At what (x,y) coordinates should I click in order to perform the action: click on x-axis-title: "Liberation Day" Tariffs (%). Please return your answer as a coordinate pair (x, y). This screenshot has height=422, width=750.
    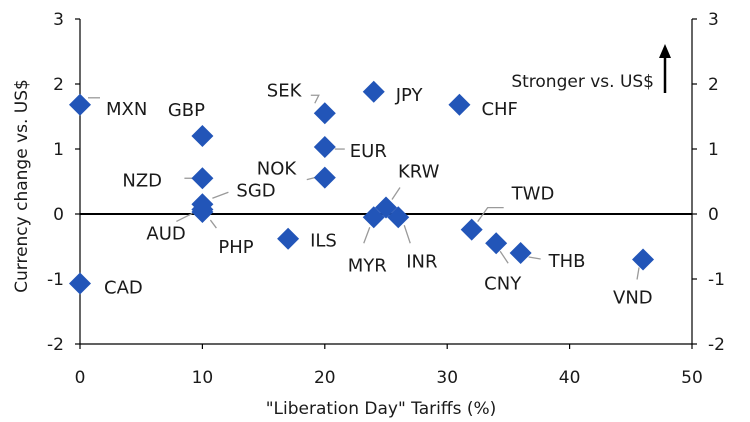
    Looking at the image, I should click on (381, 409).